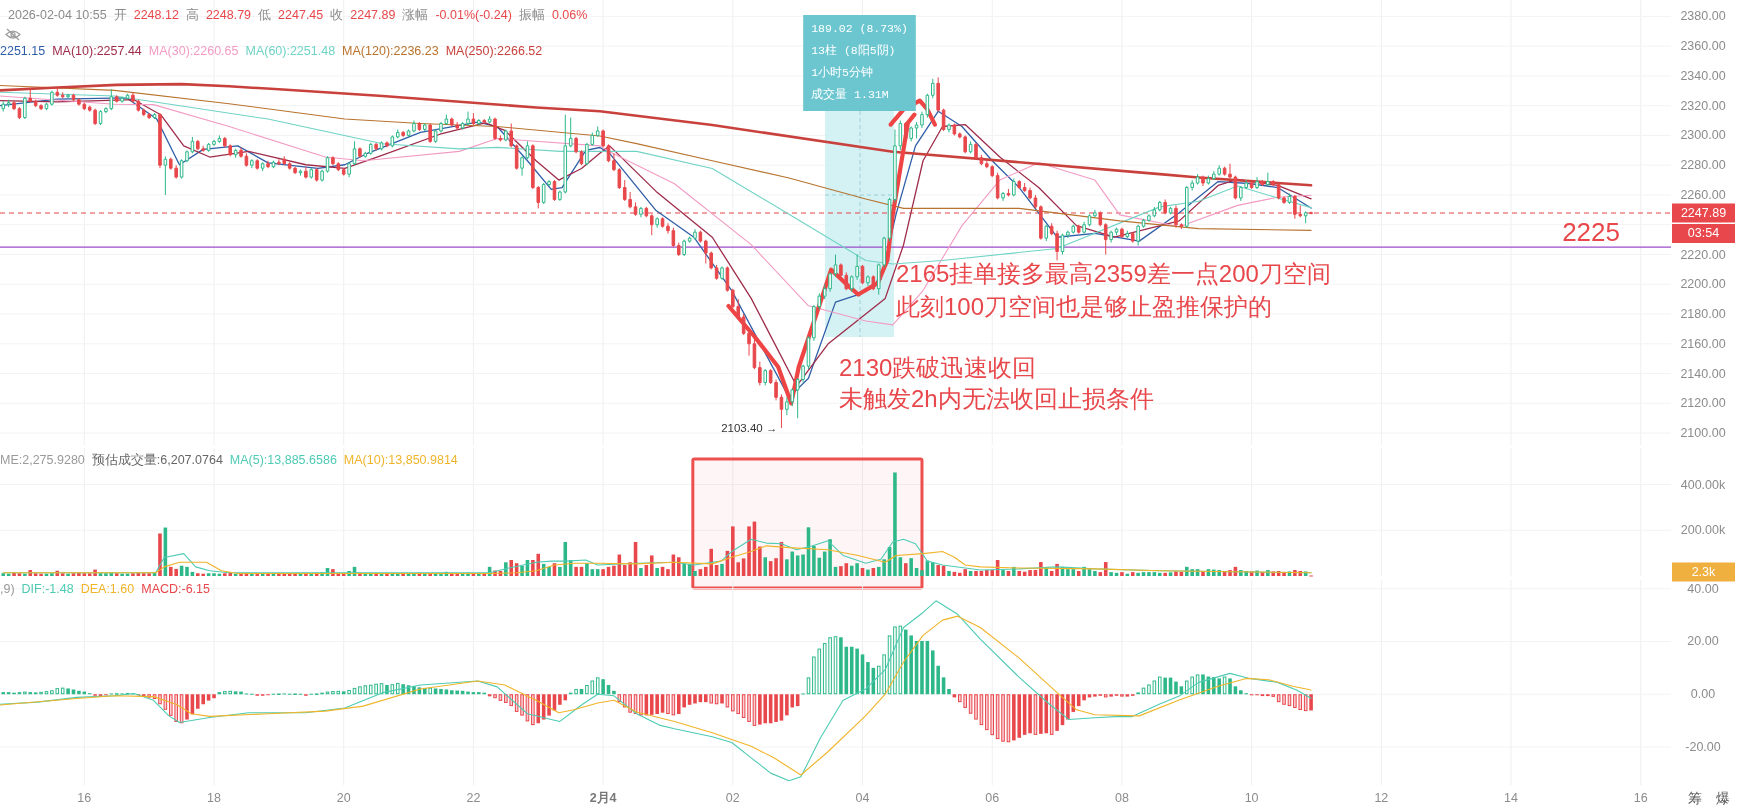 The width and height of the screenshot is (1738, 812). What do you see at coordinates (301, 15) in the screenshot?
I see `annotation: 2247.45` at bounding box center [301, 15].